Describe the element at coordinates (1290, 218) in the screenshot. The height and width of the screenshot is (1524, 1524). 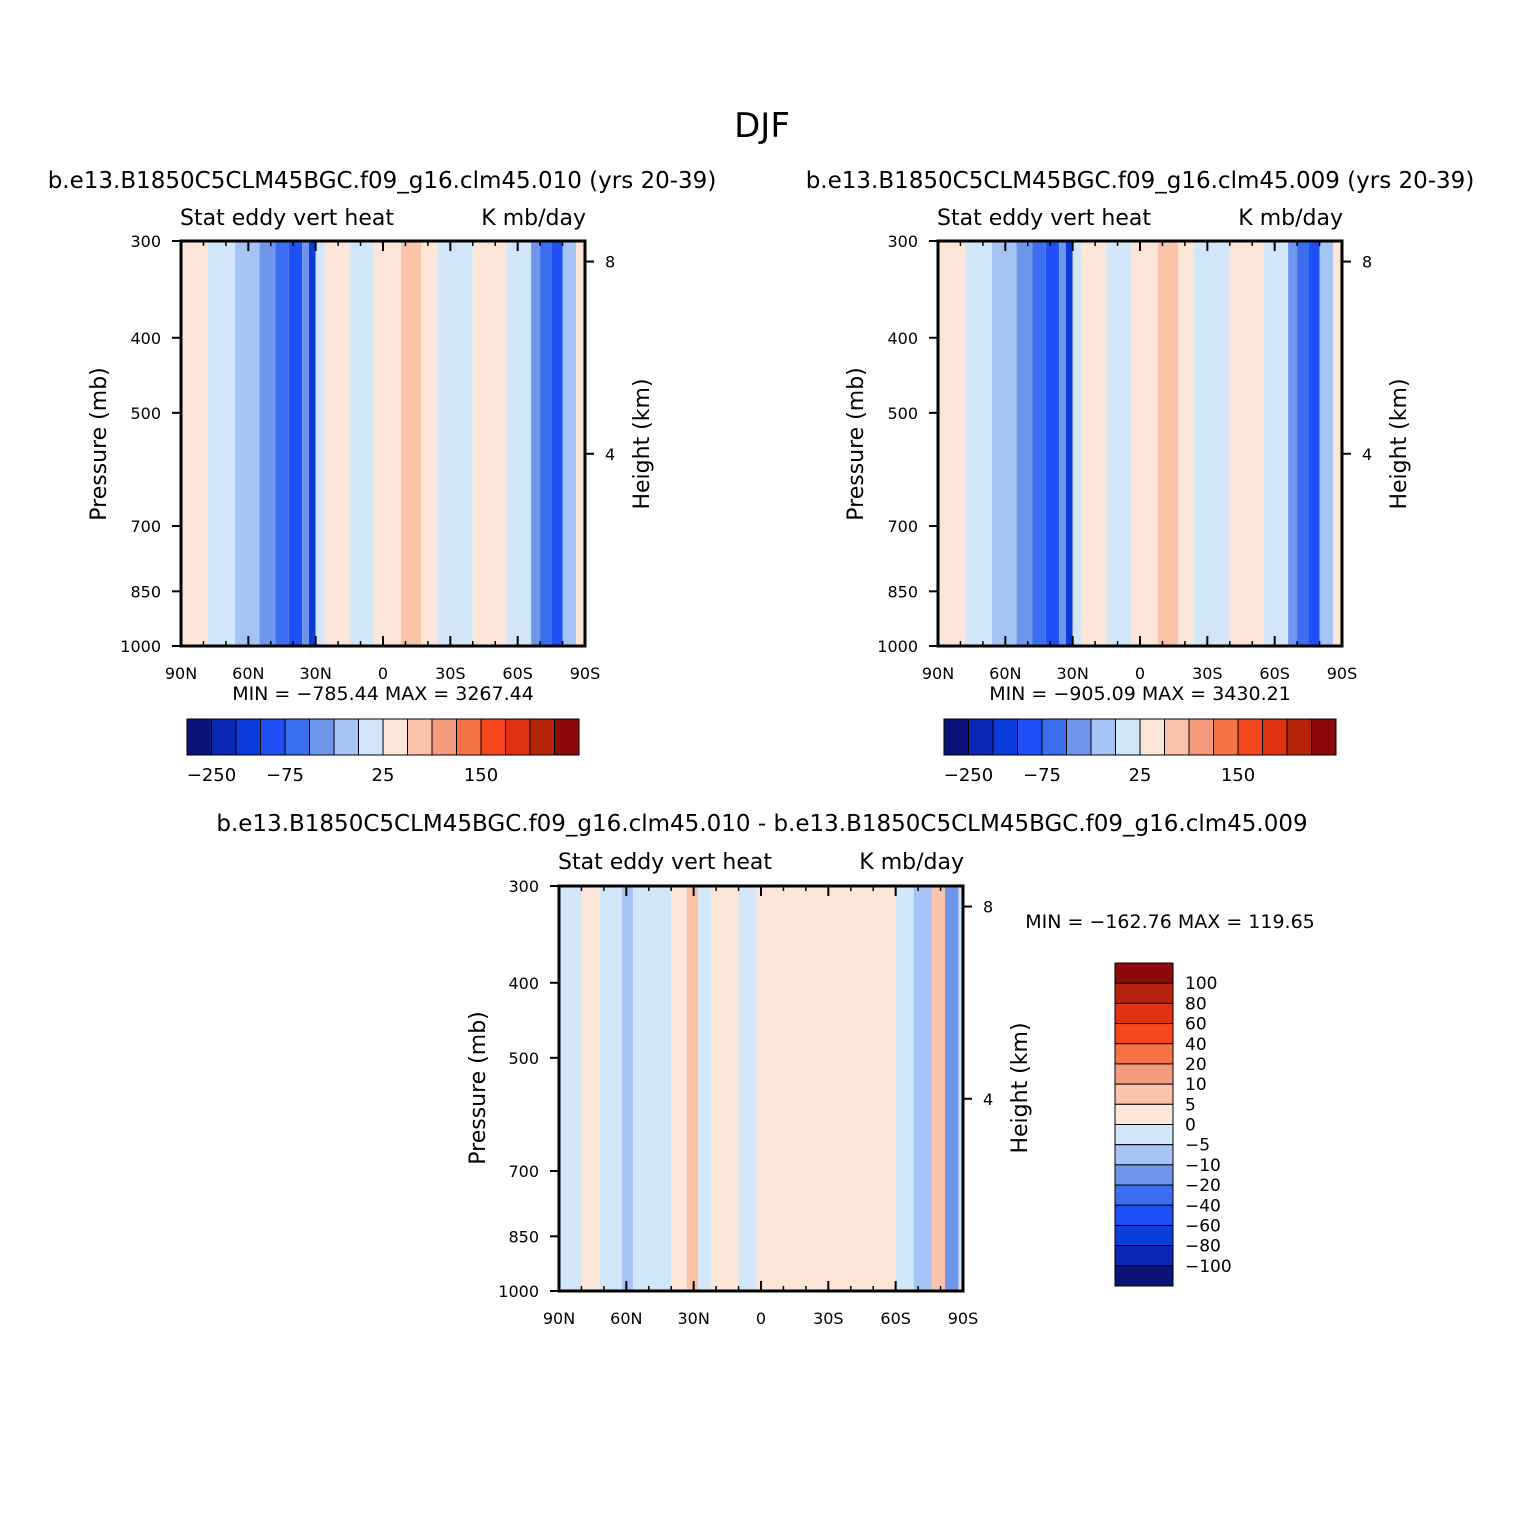
I see `panel-2-right-label: K mb/day` at that location.